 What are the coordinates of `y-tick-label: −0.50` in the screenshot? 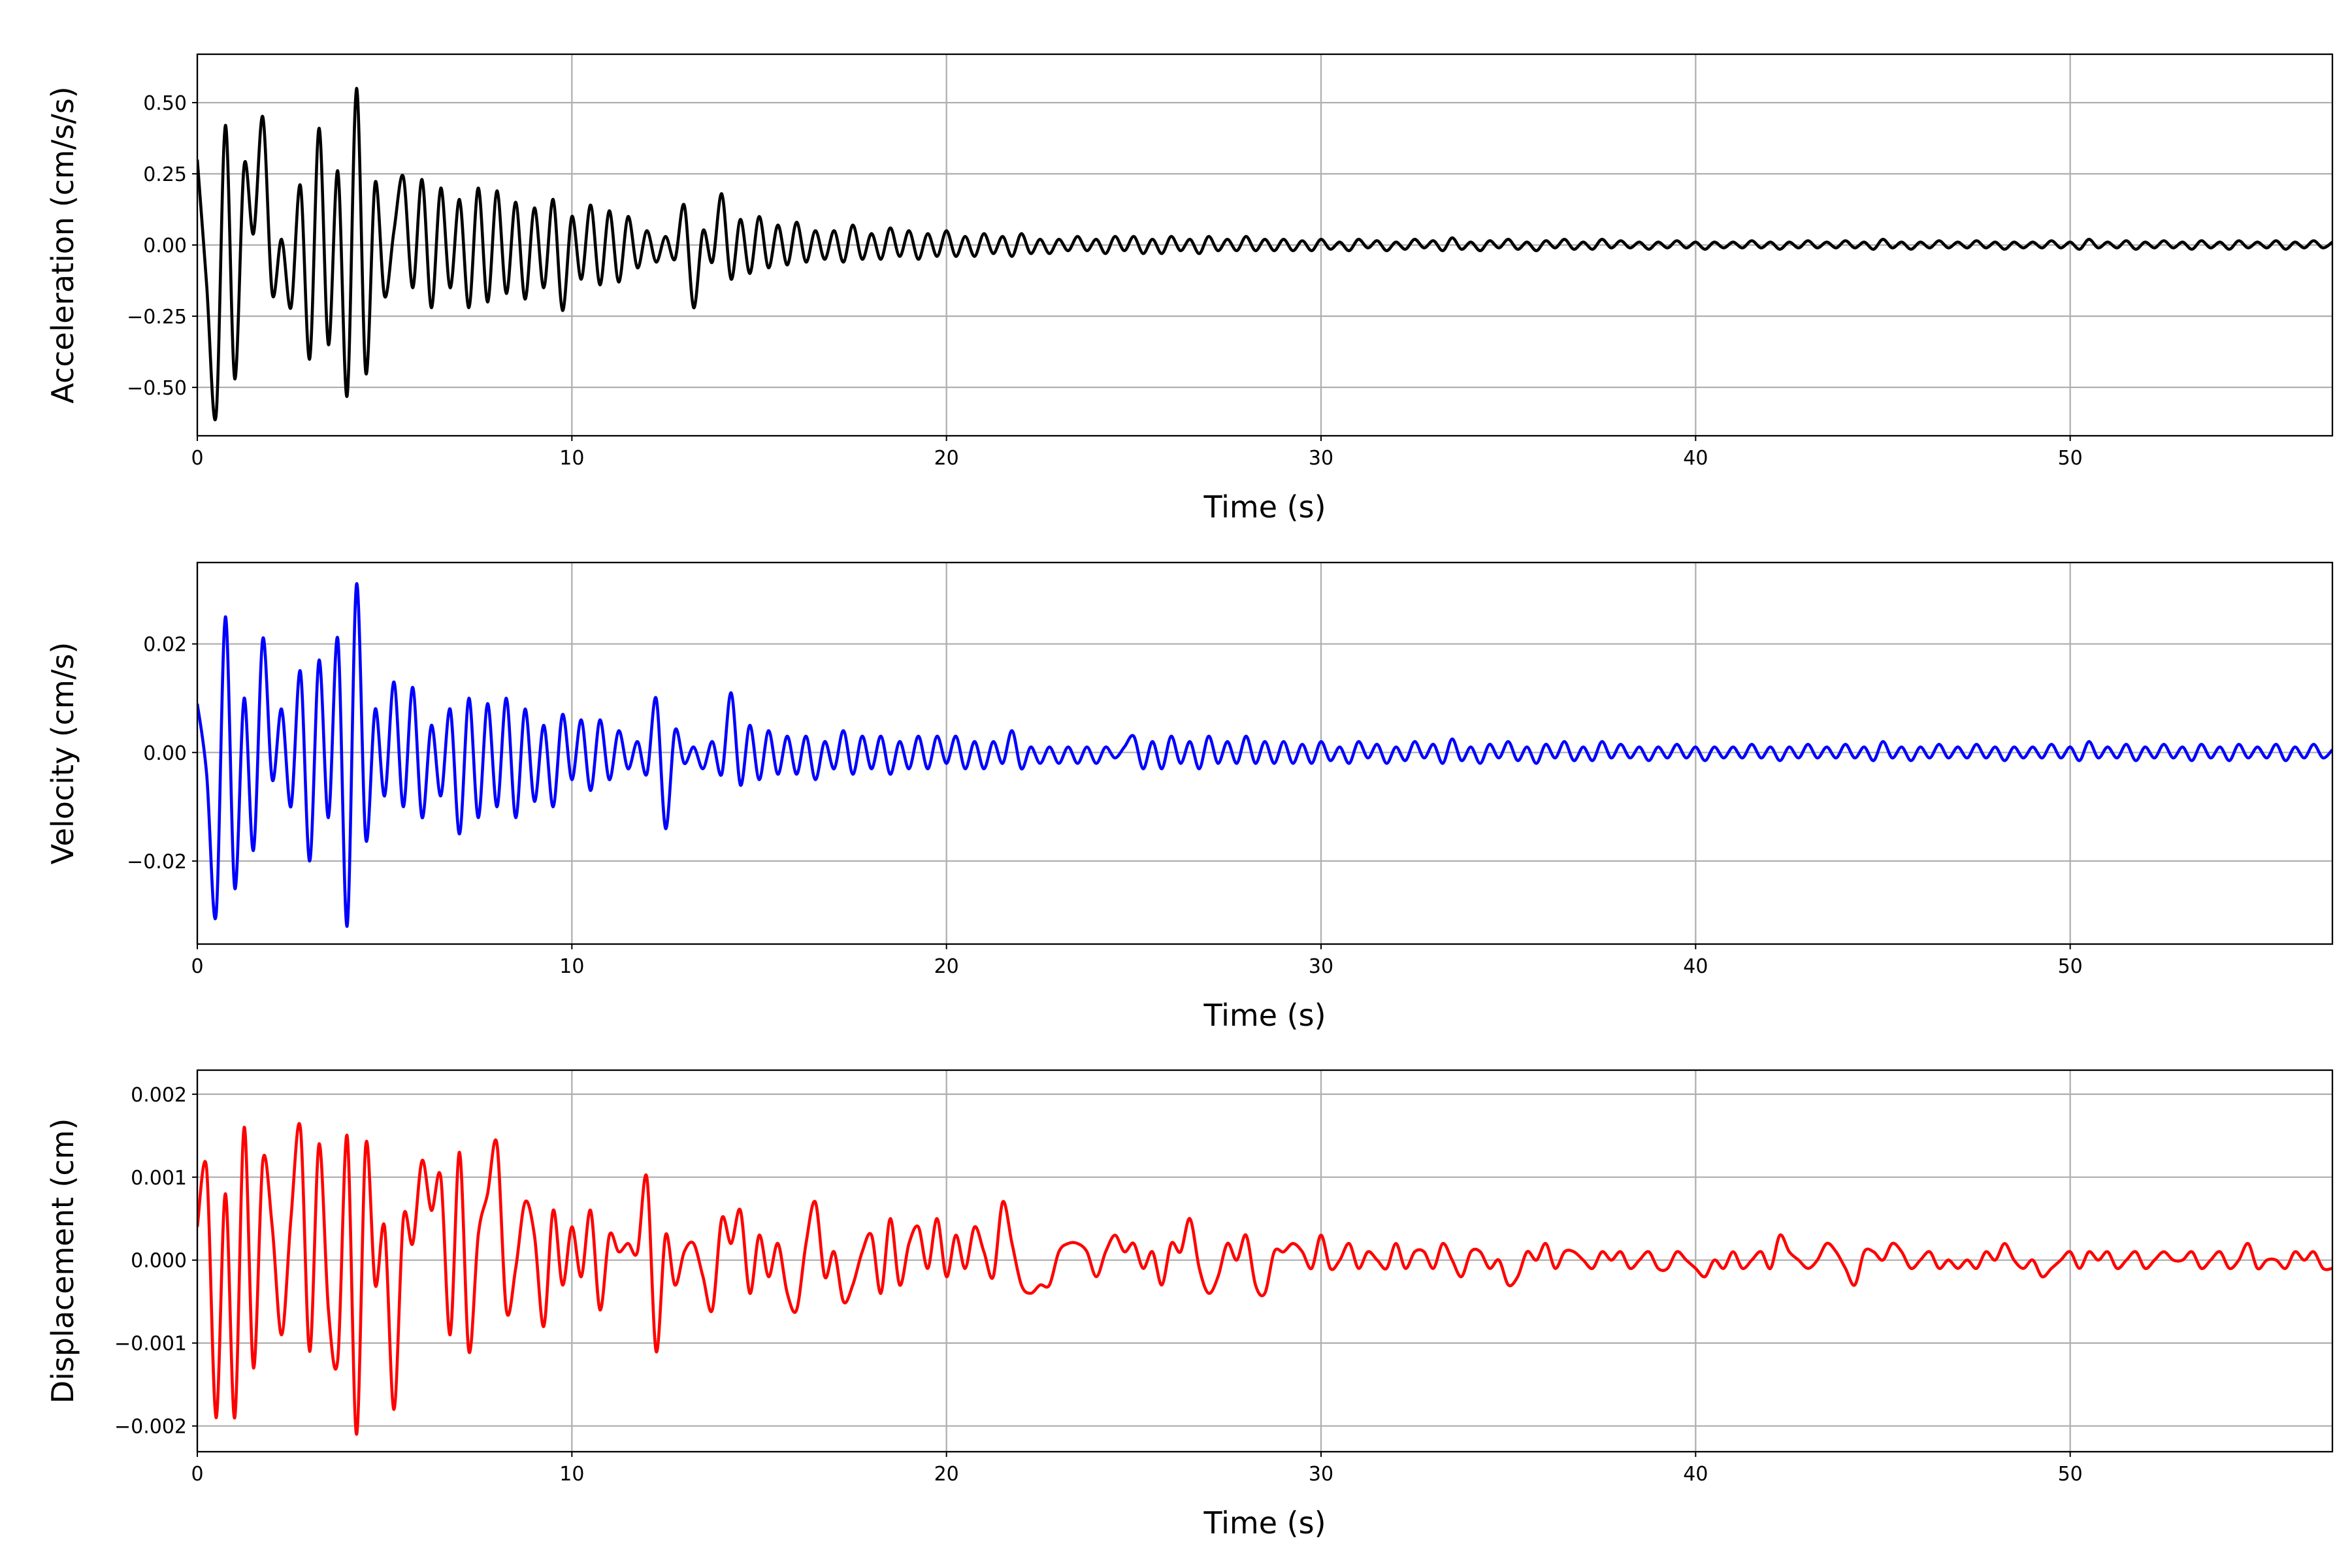 It's located at (157, 388).